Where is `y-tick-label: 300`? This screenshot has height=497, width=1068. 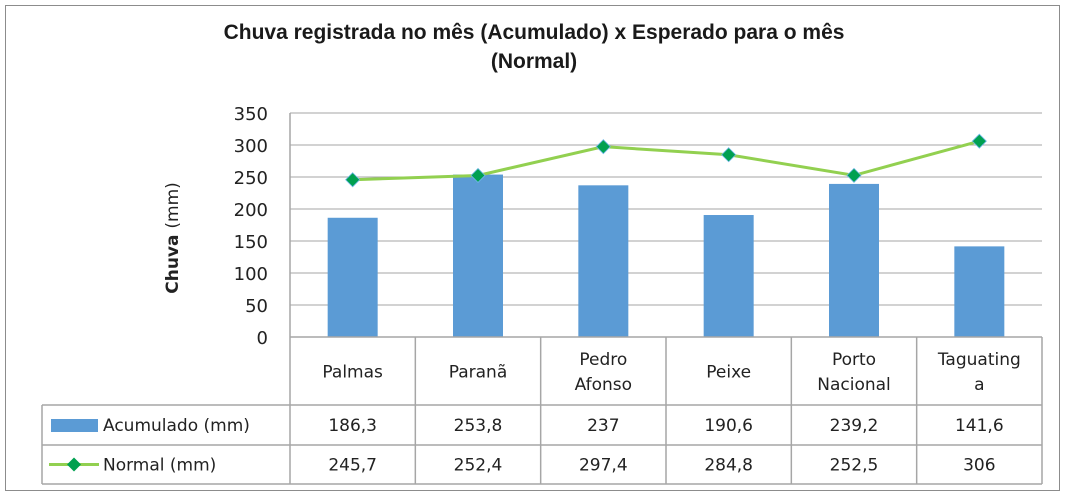 y-tick-label: 300 is located at coordinates (251, 146).